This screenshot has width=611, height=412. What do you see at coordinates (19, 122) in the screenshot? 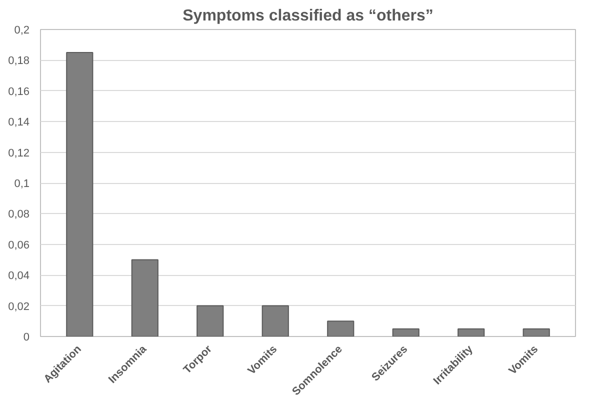
I see `y-tick-label: 0,14` at bounding box center [19, 122].